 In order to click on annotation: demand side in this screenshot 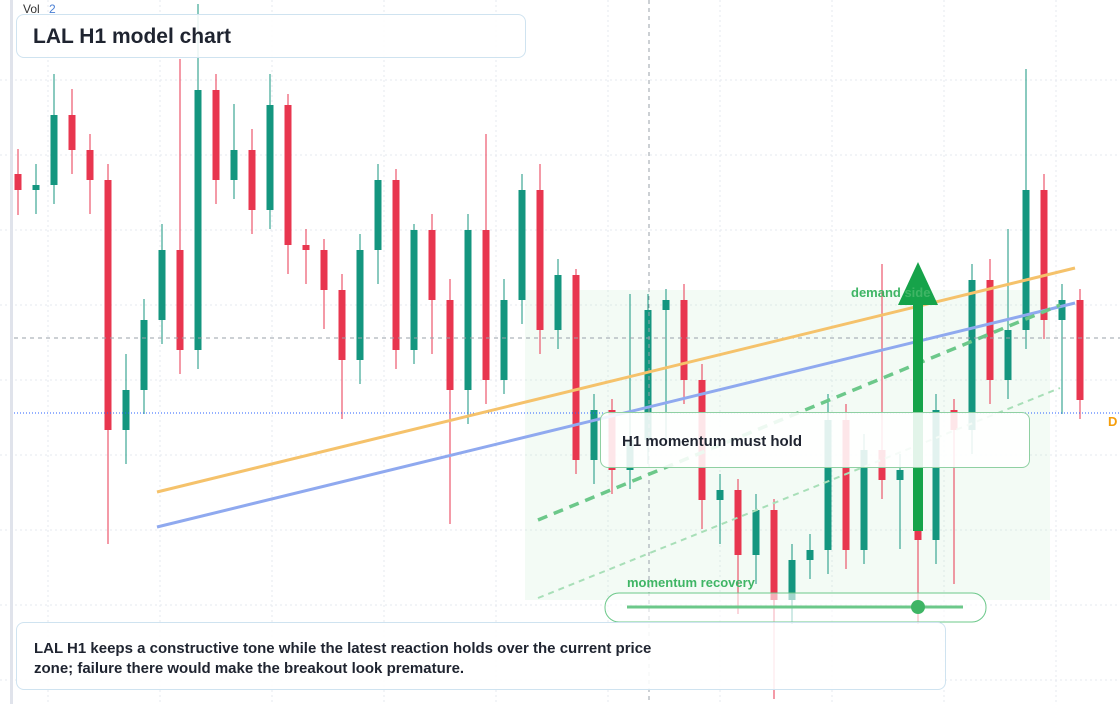, I will do `click(891, 292)`.